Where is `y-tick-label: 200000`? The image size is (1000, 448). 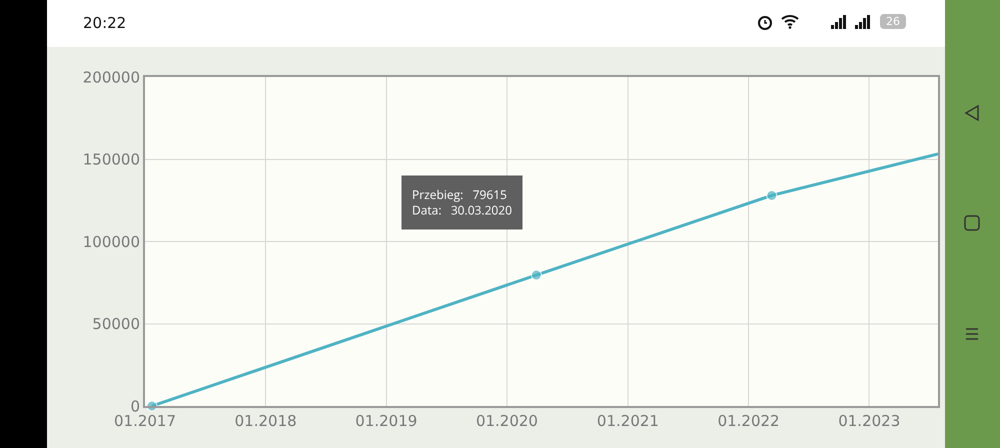
y-tick-label: 200000 is located at coordinates (111, 77).